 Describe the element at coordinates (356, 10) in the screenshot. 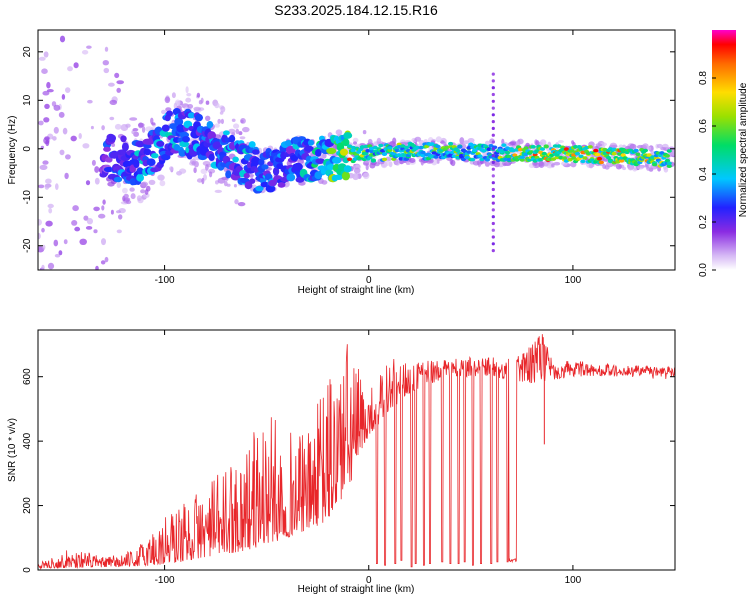

I see `chart-title: S233.2025.184.12.15.R16` at that location.